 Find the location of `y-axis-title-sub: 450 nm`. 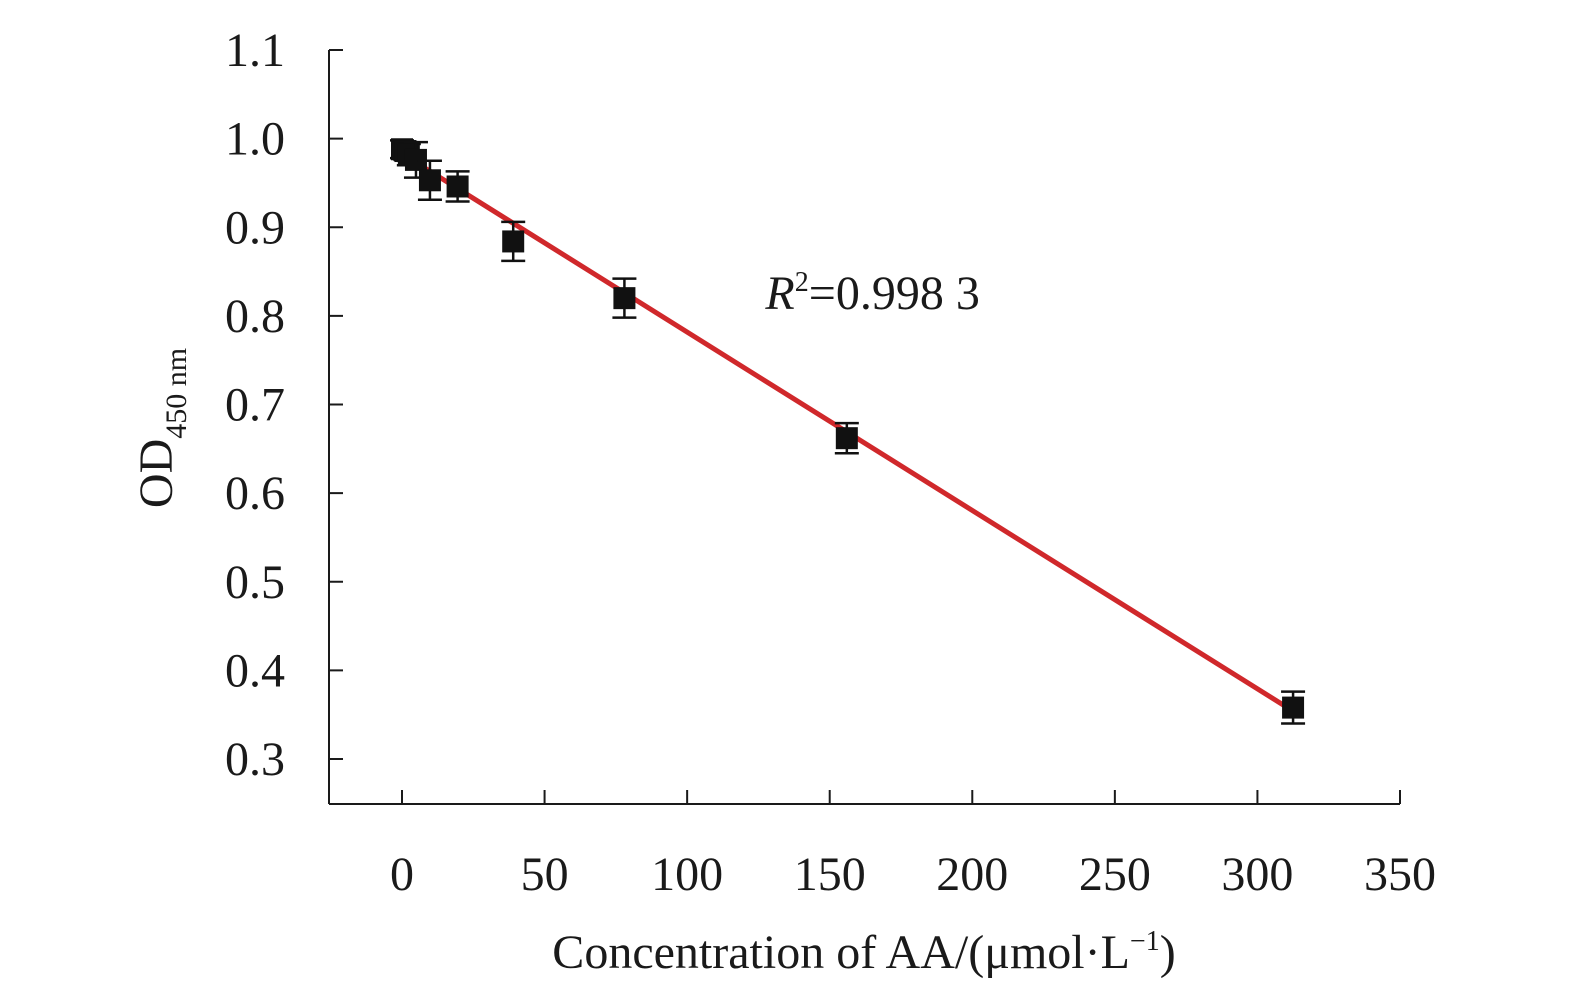

y-axis-title-sub: 450 nm is located at coordinates (176, 393).